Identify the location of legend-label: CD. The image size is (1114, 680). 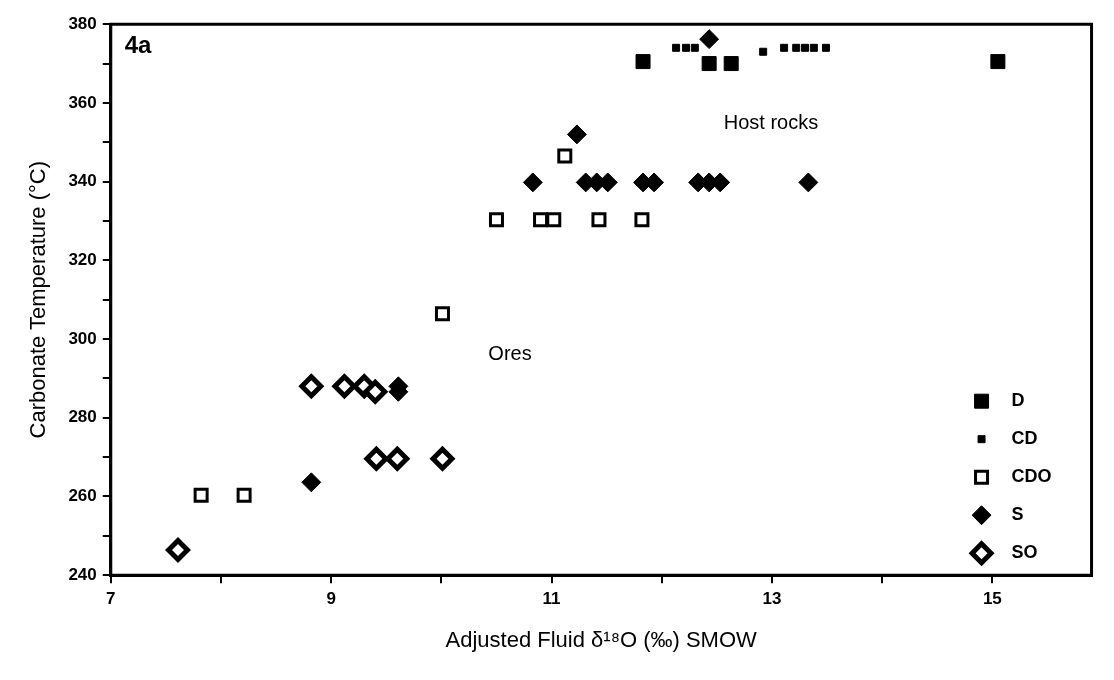
(1024, 438).